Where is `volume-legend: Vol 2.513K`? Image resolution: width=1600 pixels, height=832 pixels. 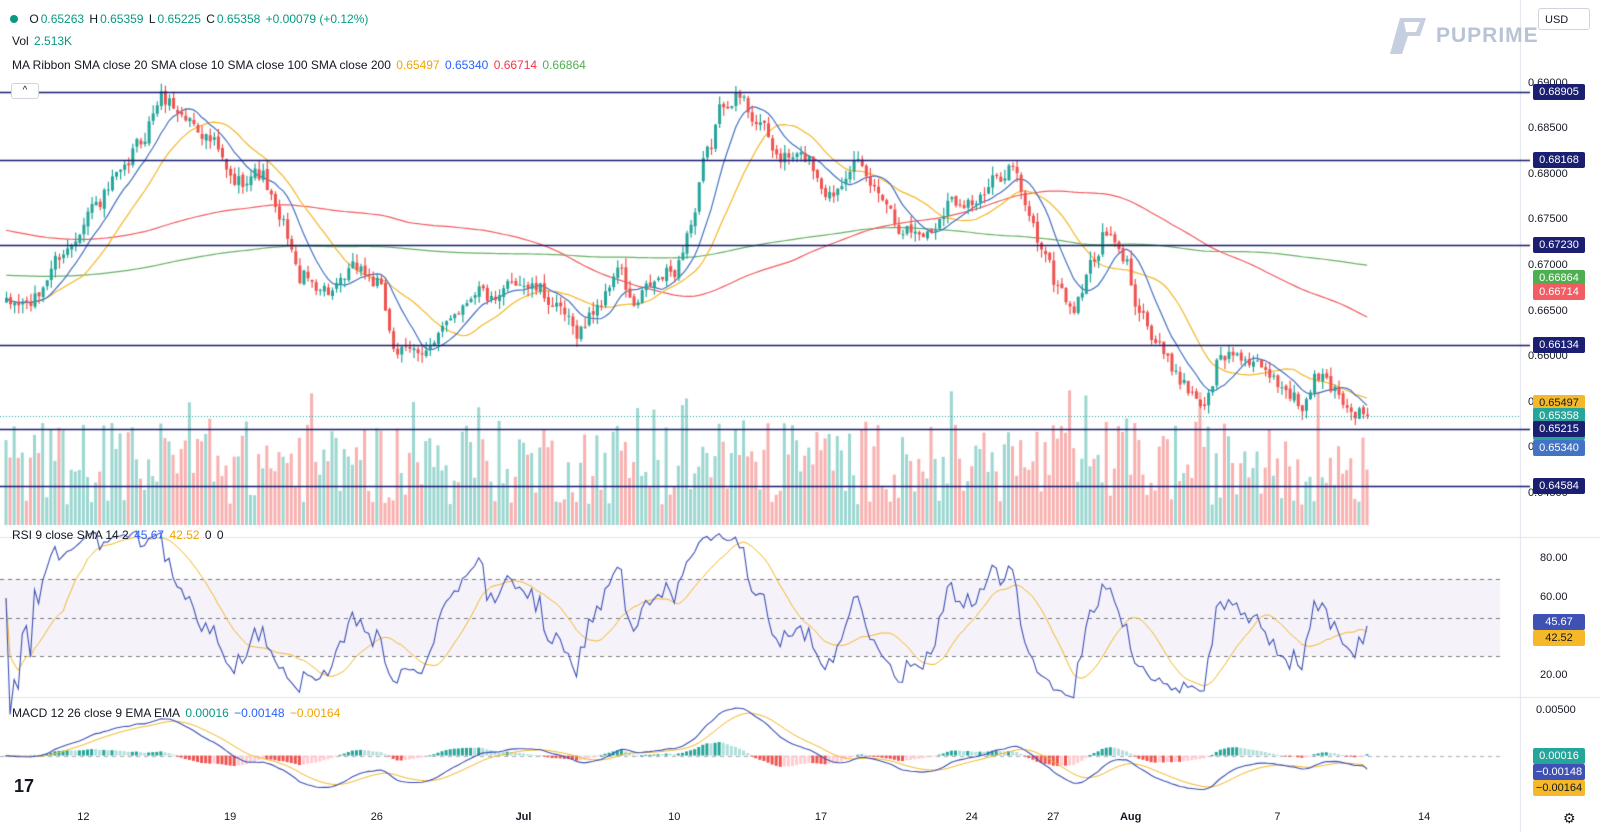 volume-legend: Vol 2.513K is located at coordinates (43, 41).